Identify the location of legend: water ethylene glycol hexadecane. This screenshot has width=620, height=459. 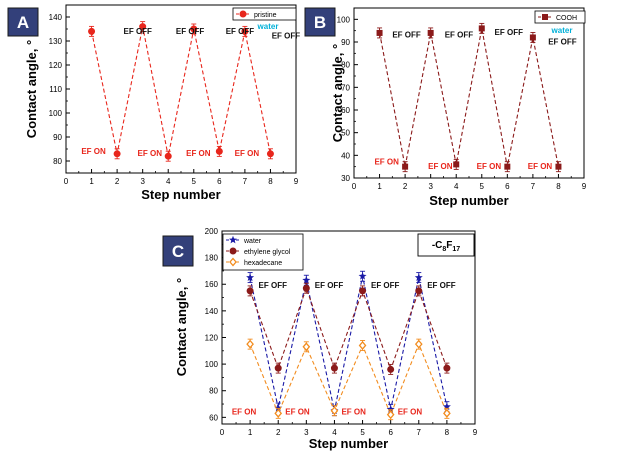
(263, 252).